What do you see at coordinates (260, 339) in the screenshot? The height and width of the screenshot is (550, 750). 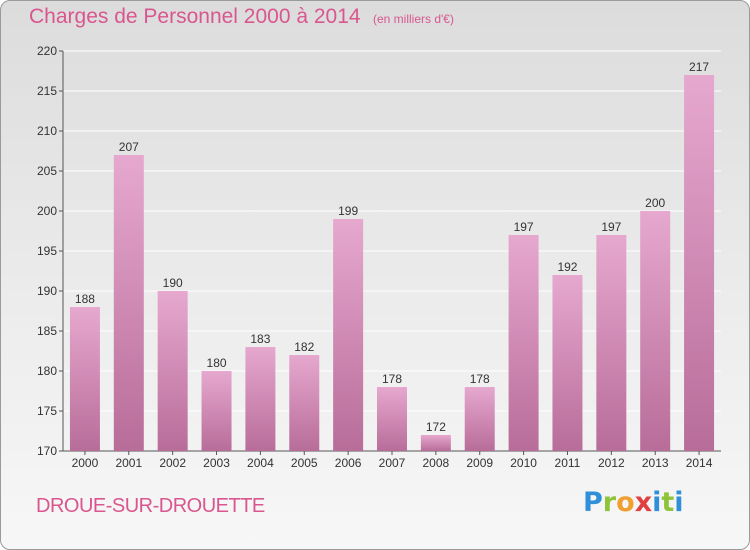 I see `data-label: 183` at bounding box center [260, 339].